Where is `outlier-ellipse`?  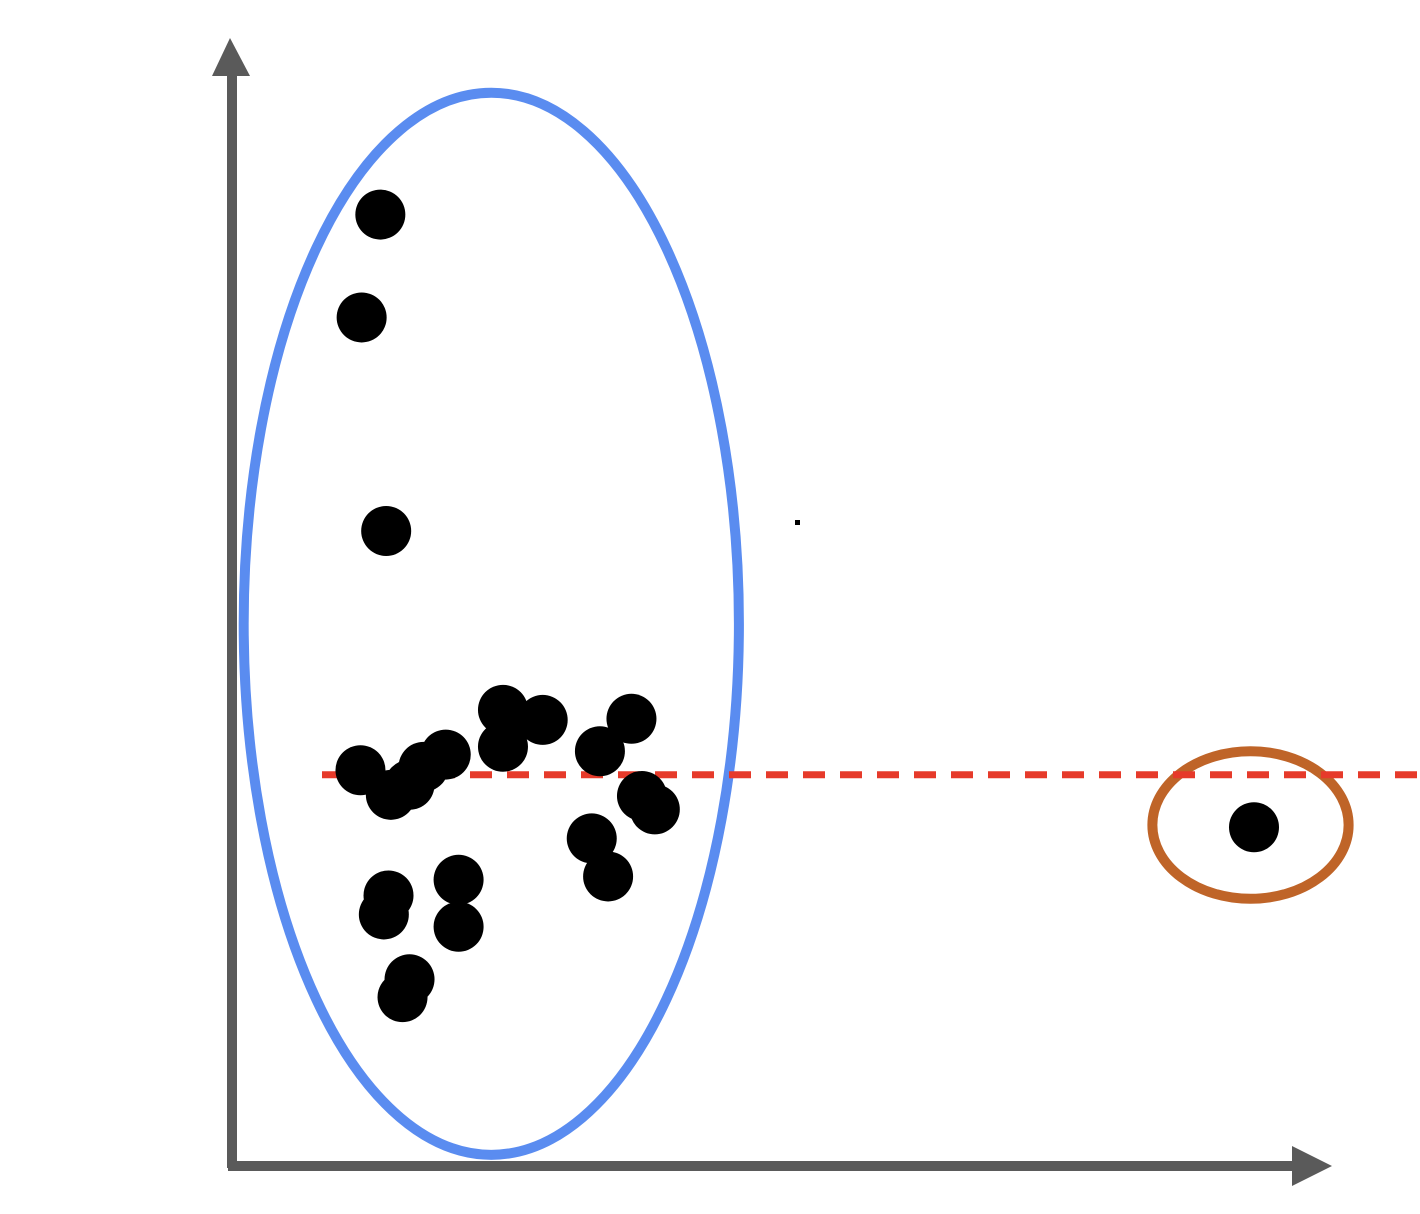
outlier-ellipse is located at coordinates (1250, 825).